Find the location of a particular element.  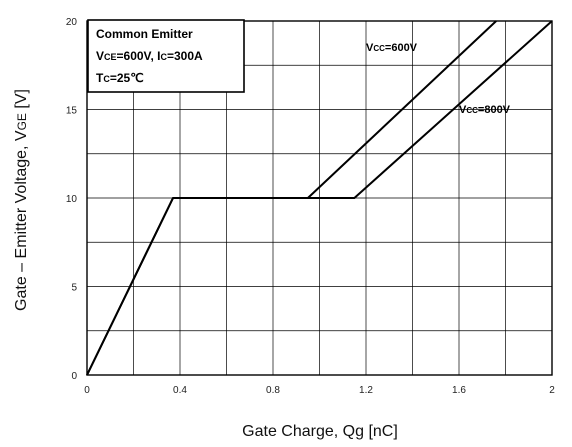

annotation-vce-sub: CE is located at coordinates (110, 57).